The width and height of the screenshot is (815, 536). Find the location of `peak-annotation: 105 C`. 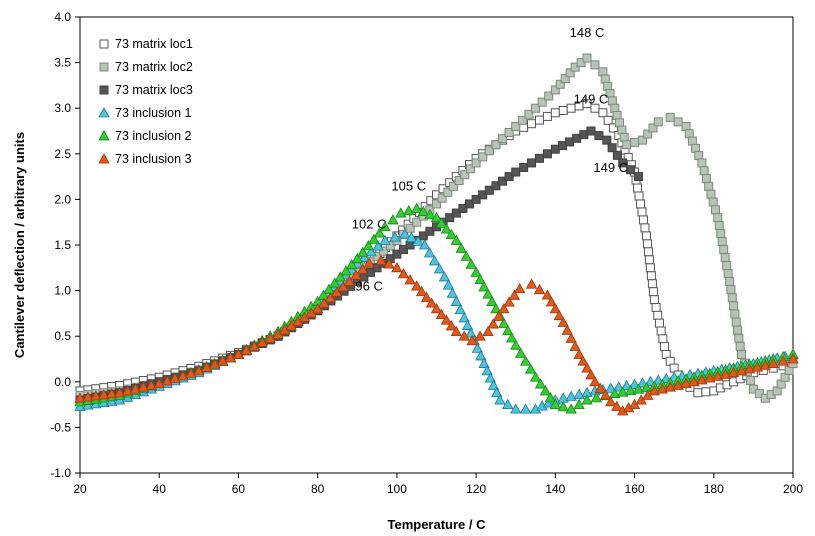

peak-annotation: 105 C is located at coordinates (408, 185).